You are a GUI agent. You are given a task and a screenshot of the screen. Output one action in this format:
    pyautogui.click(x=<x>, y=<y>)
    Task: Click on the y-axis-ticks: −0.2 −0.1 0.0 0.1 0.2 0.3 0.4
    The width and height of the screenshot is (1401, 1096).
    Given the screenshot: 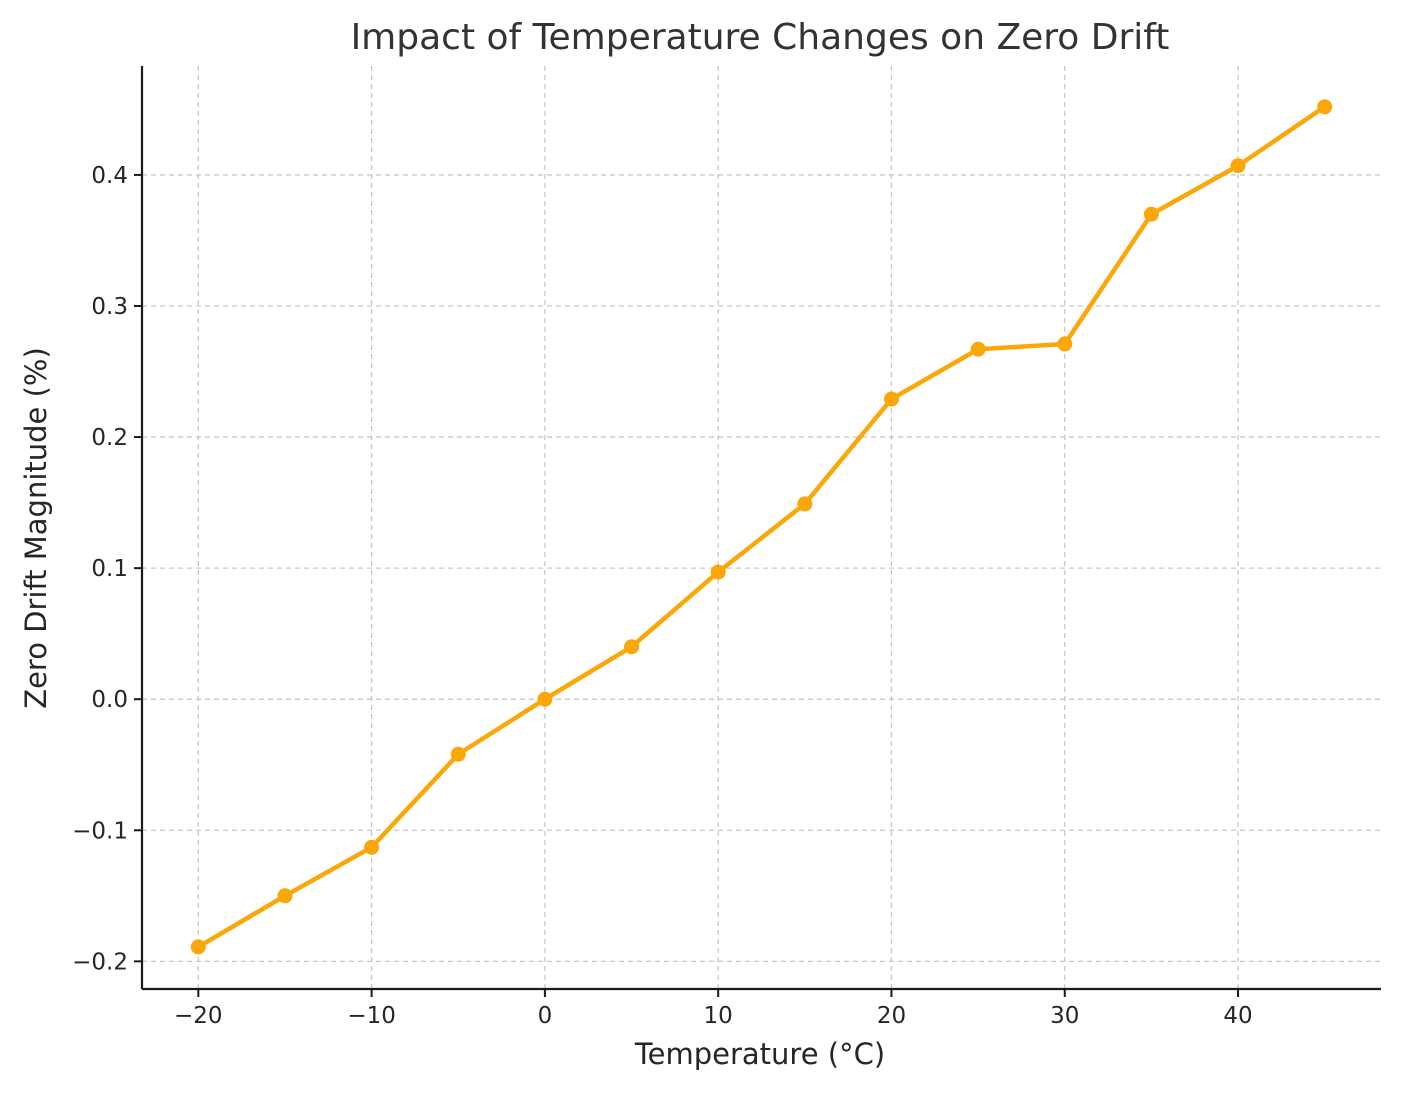 What is the action you would take?
    pyautogui.click(x=107, y=569)
    